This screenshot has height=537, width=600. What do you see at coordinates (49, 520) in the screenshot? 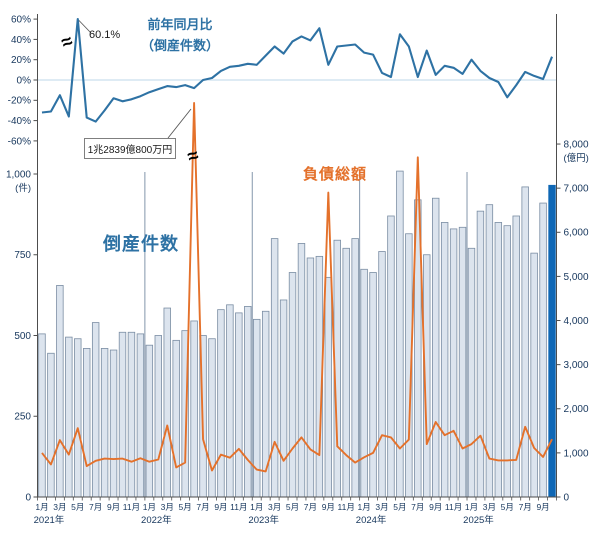
I see `year-label: 2021年` at bounding box center [49, 520].